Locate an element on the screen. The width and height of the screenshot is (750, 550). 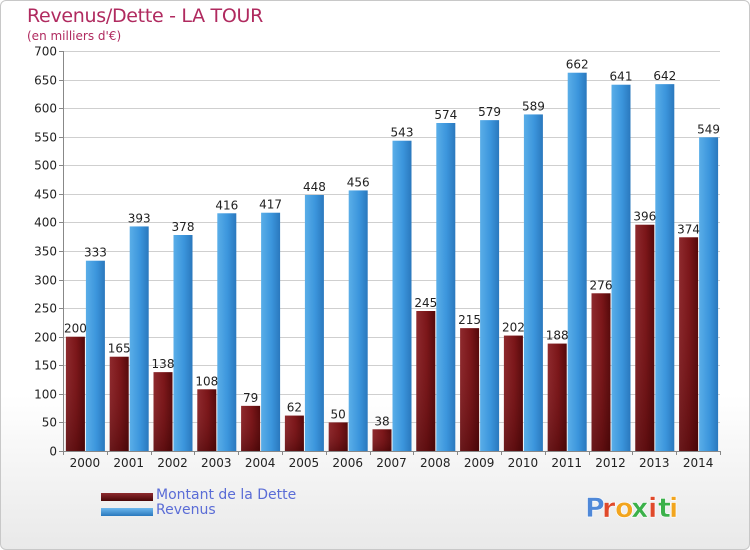
data-label-dette: 165 is located at coordinates (119, 349).